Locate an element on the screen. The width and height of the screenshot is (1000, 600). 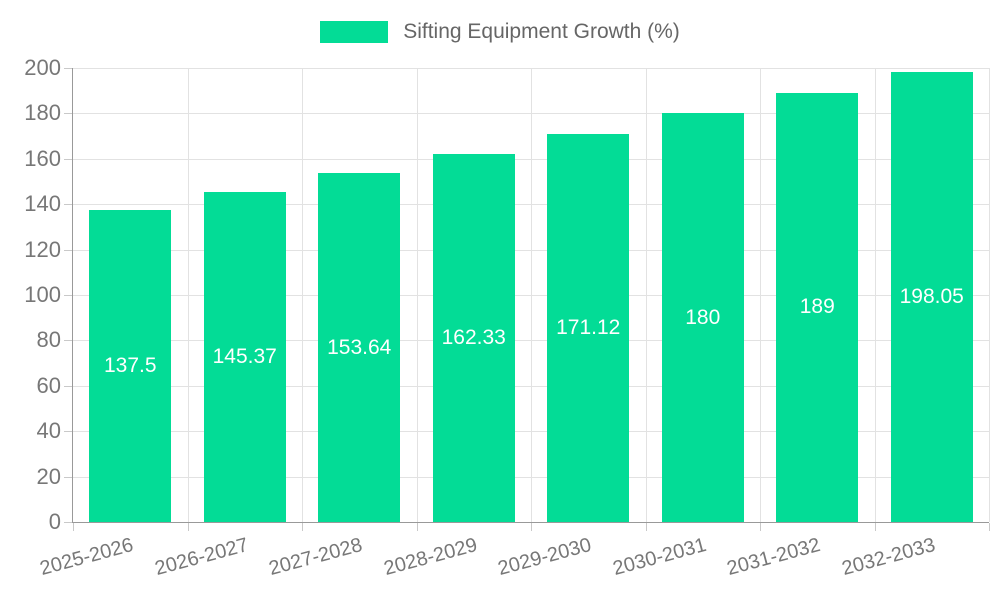
bar-2028-2029: 162.33 is located at coordinates (473, 337).